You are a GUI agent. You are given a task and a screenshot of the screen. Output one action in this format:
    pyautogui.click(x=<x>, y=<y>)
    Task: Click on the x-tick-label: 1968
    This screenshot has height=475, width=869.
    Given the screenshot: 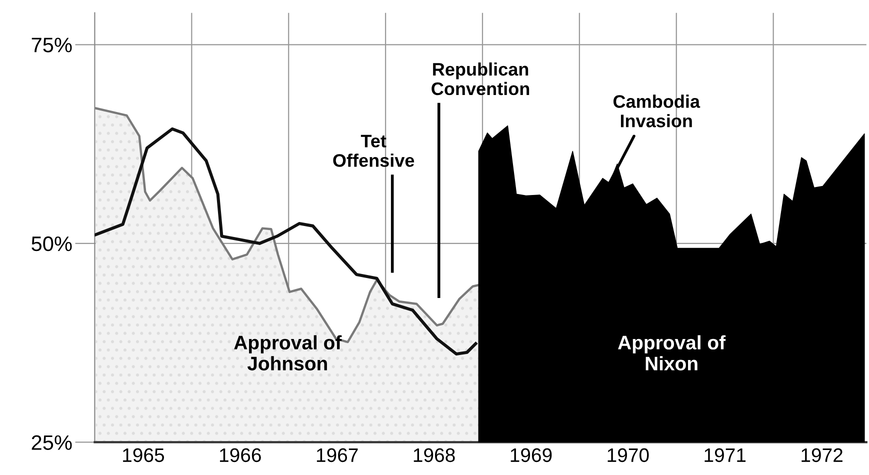 What is the action you would take?
    pyautogui.click(x=434, y=455)
    